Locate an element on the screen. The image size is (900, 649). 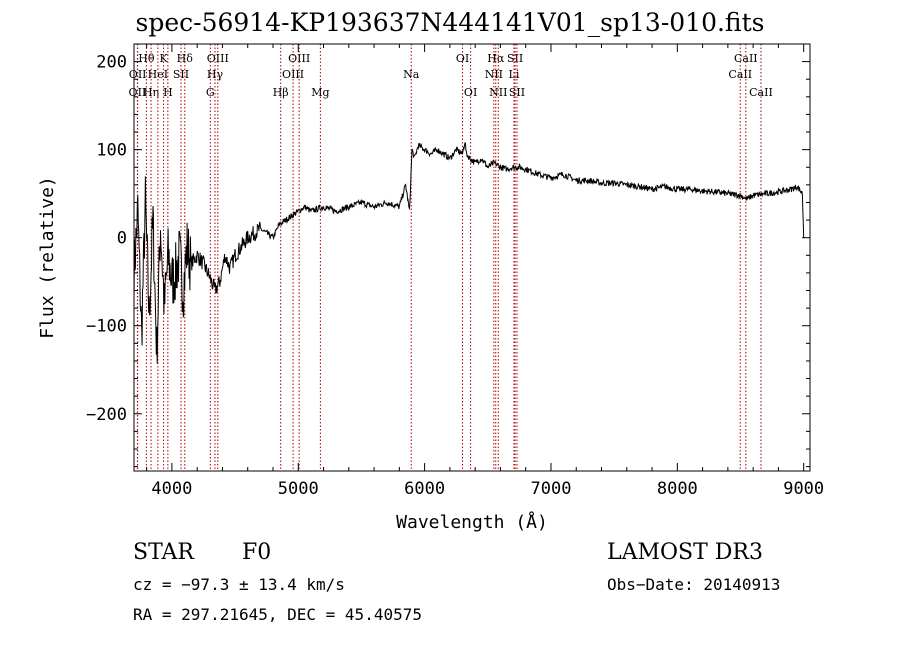
line-label-12: Hβ is located at coordinates (281, 92).